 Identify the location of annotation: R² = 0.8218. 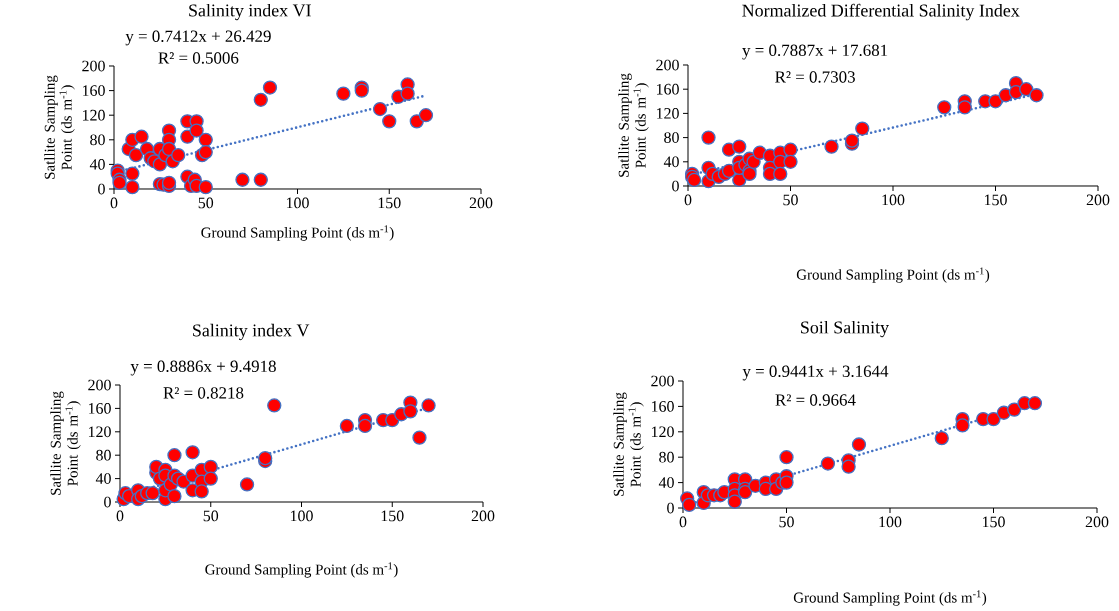
(203, 393).